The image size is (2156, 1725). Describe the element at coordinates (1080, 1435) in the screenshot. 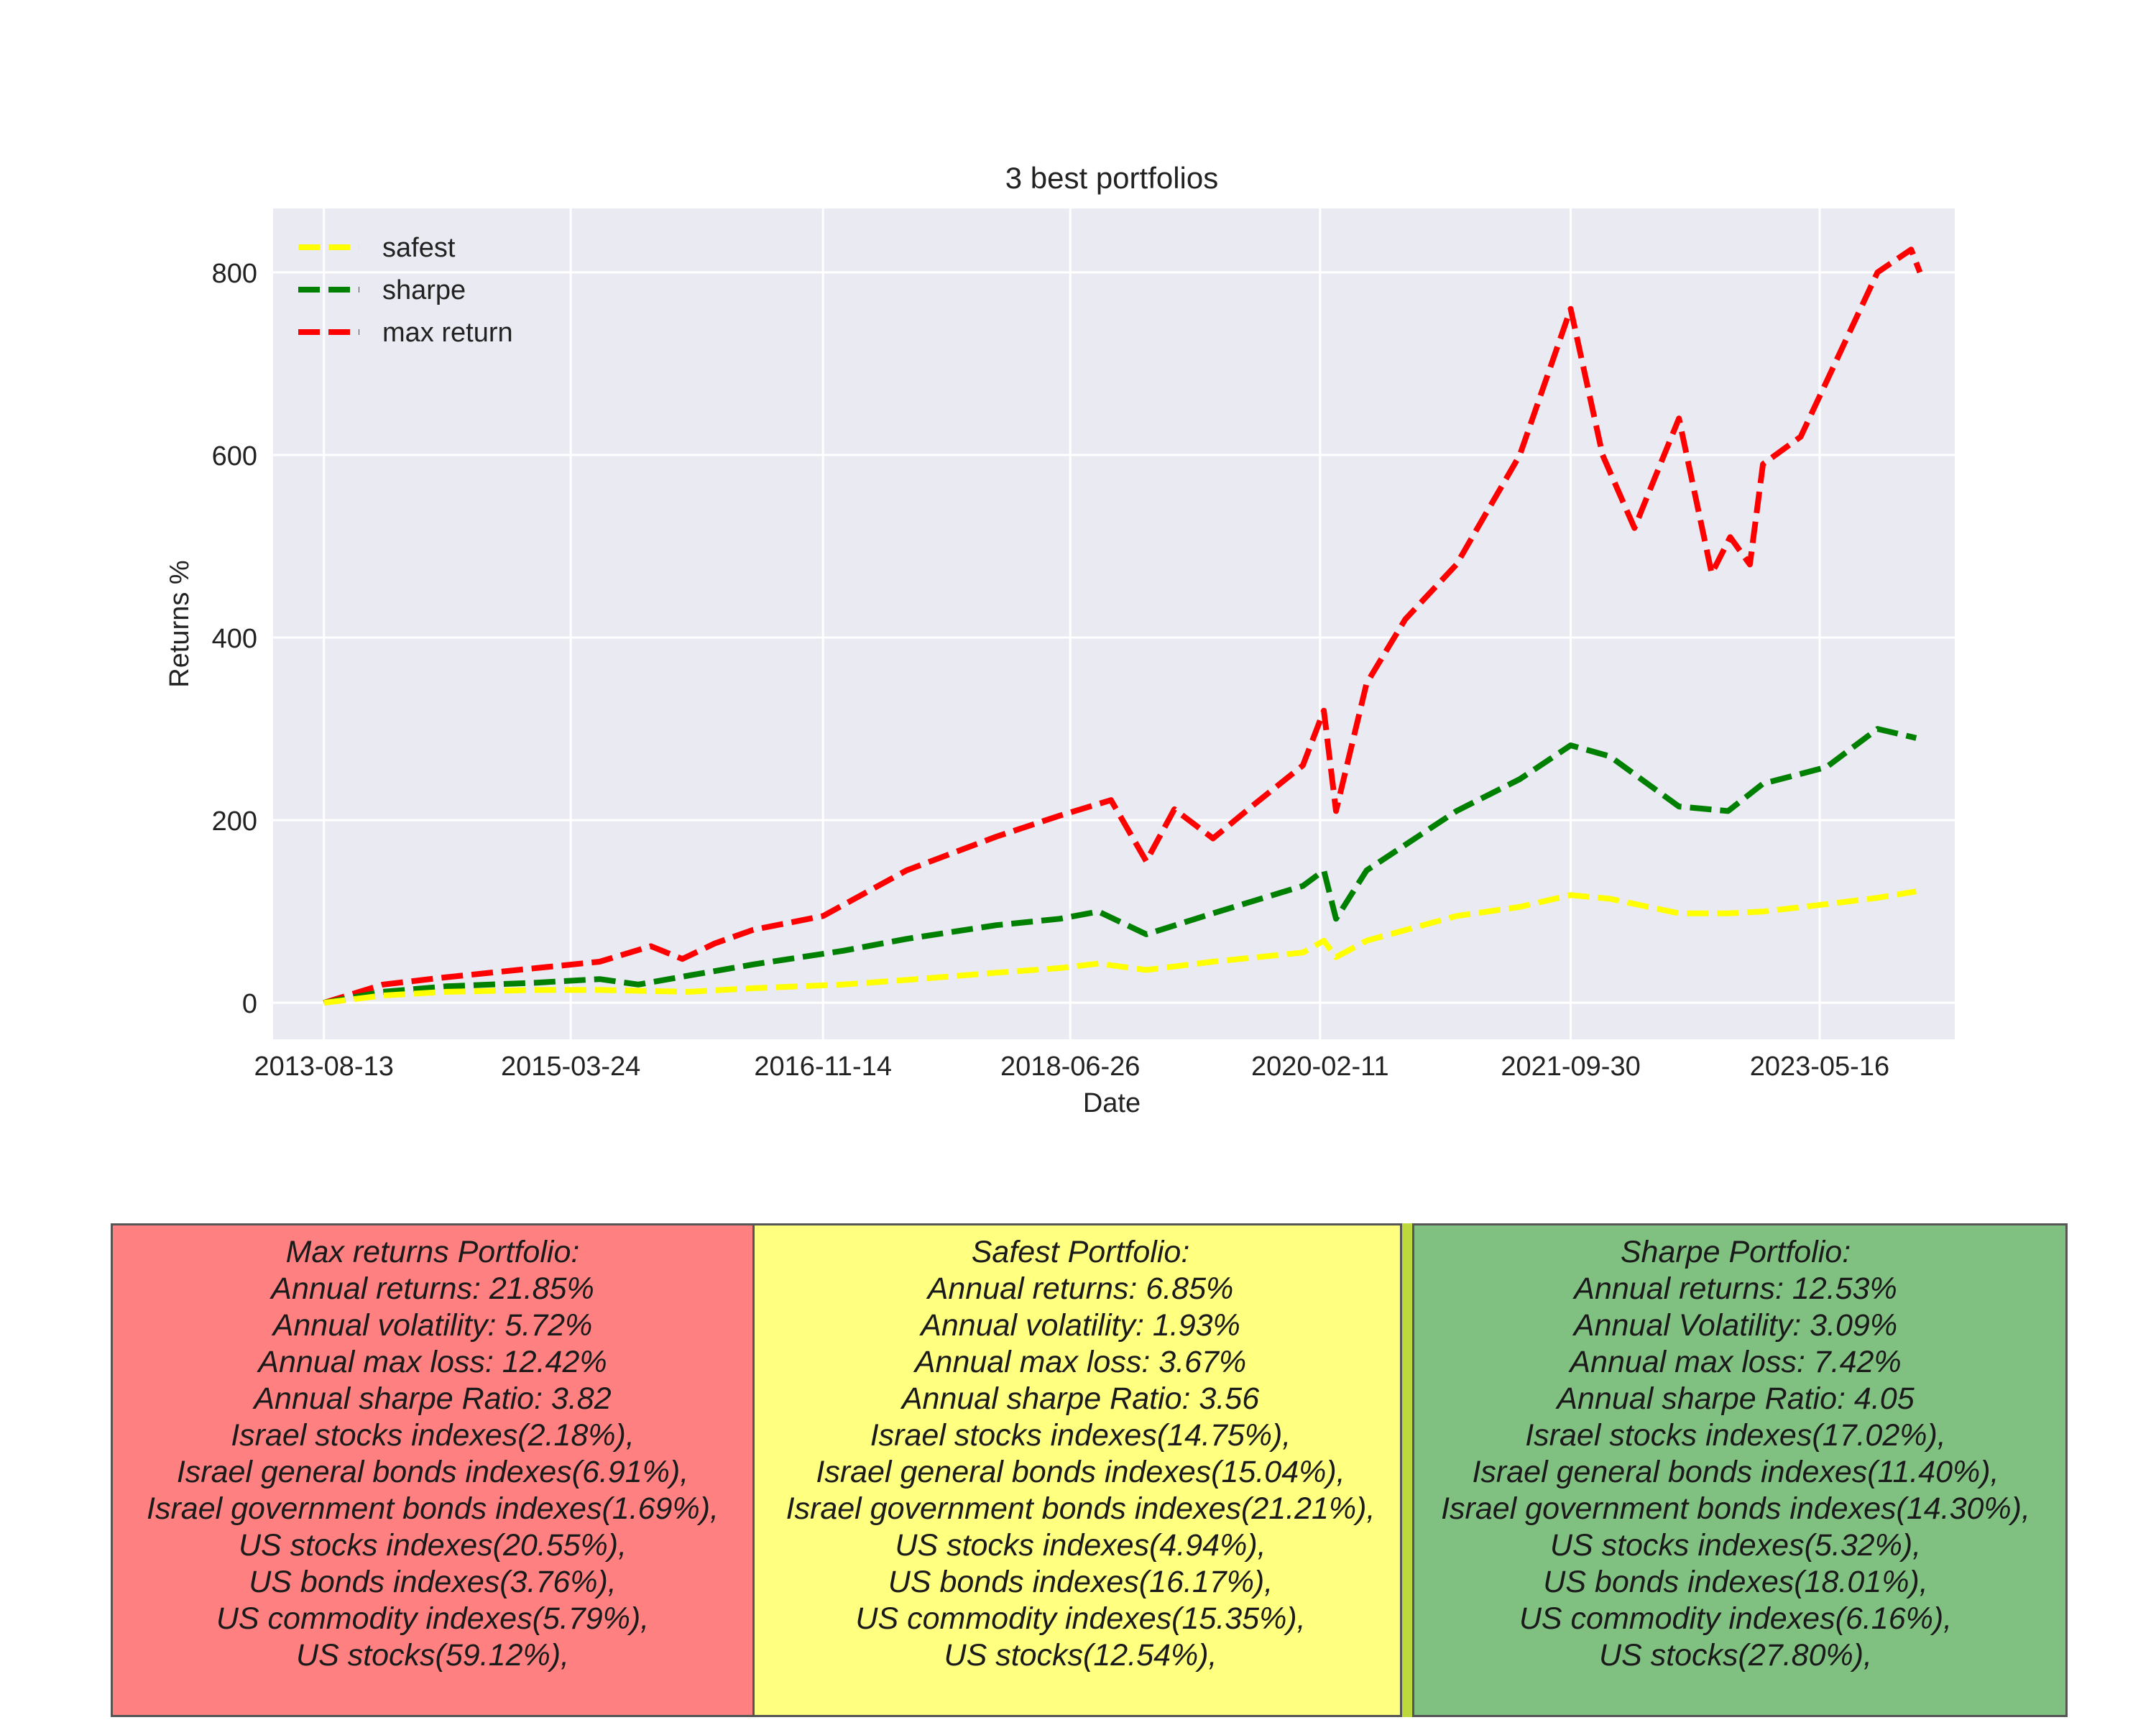

I see `box-line: Israel stocks indexes(14.75%),` at that location.